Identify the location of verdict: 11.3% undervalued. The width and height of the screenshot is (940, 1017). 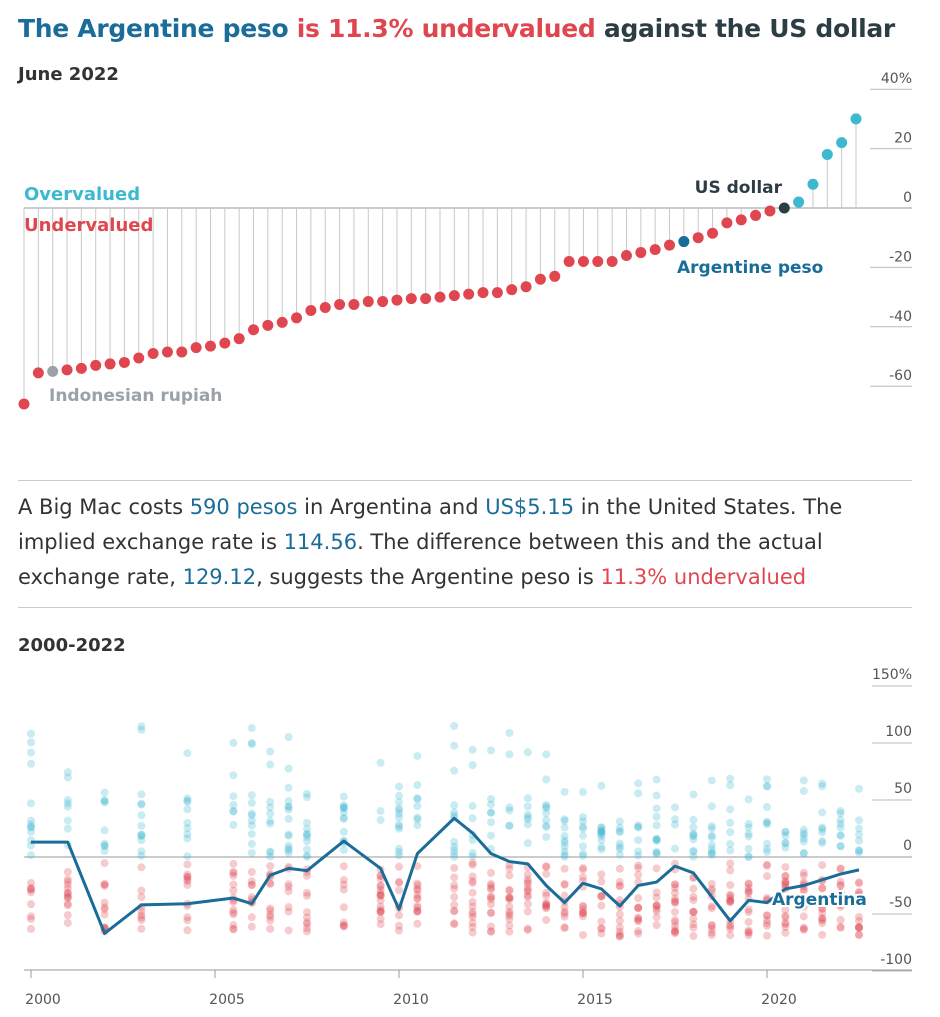
(703, 577).